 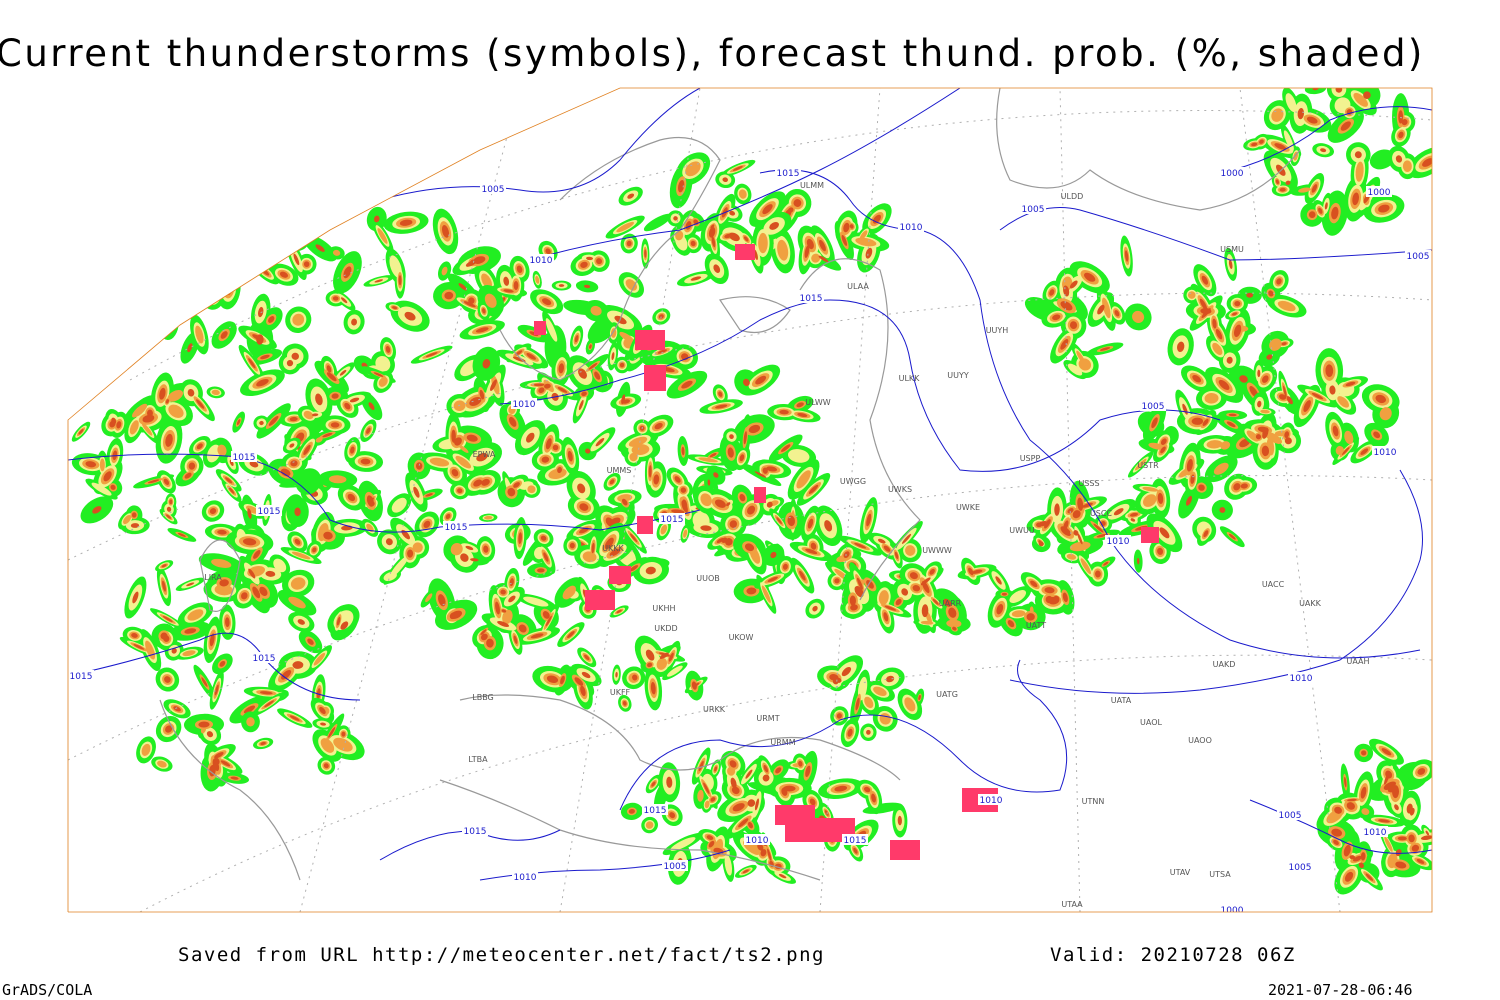 What do you see at coordinates (1121, 700) in the screenshot?
I see `station-label: UATA` at bounding box center [1121, 700].